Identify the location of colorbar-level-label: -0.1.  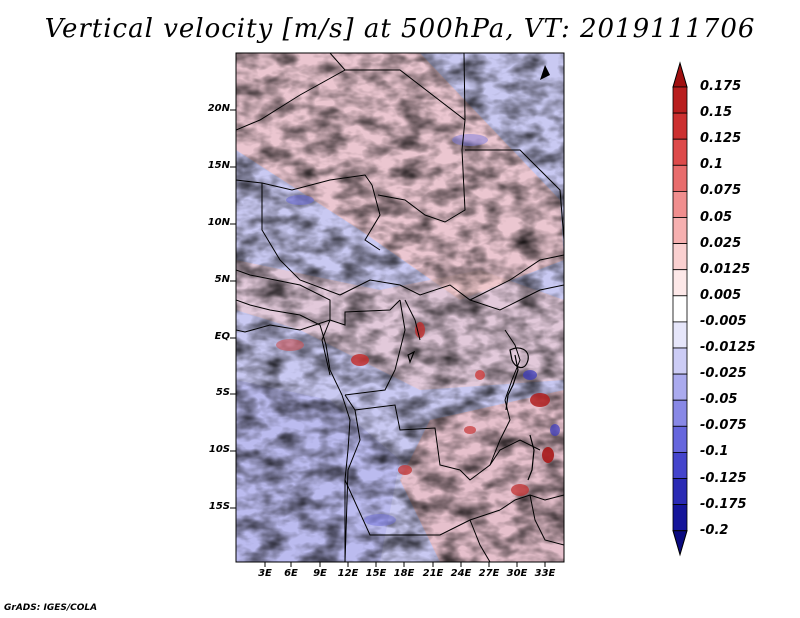
(714, 452).